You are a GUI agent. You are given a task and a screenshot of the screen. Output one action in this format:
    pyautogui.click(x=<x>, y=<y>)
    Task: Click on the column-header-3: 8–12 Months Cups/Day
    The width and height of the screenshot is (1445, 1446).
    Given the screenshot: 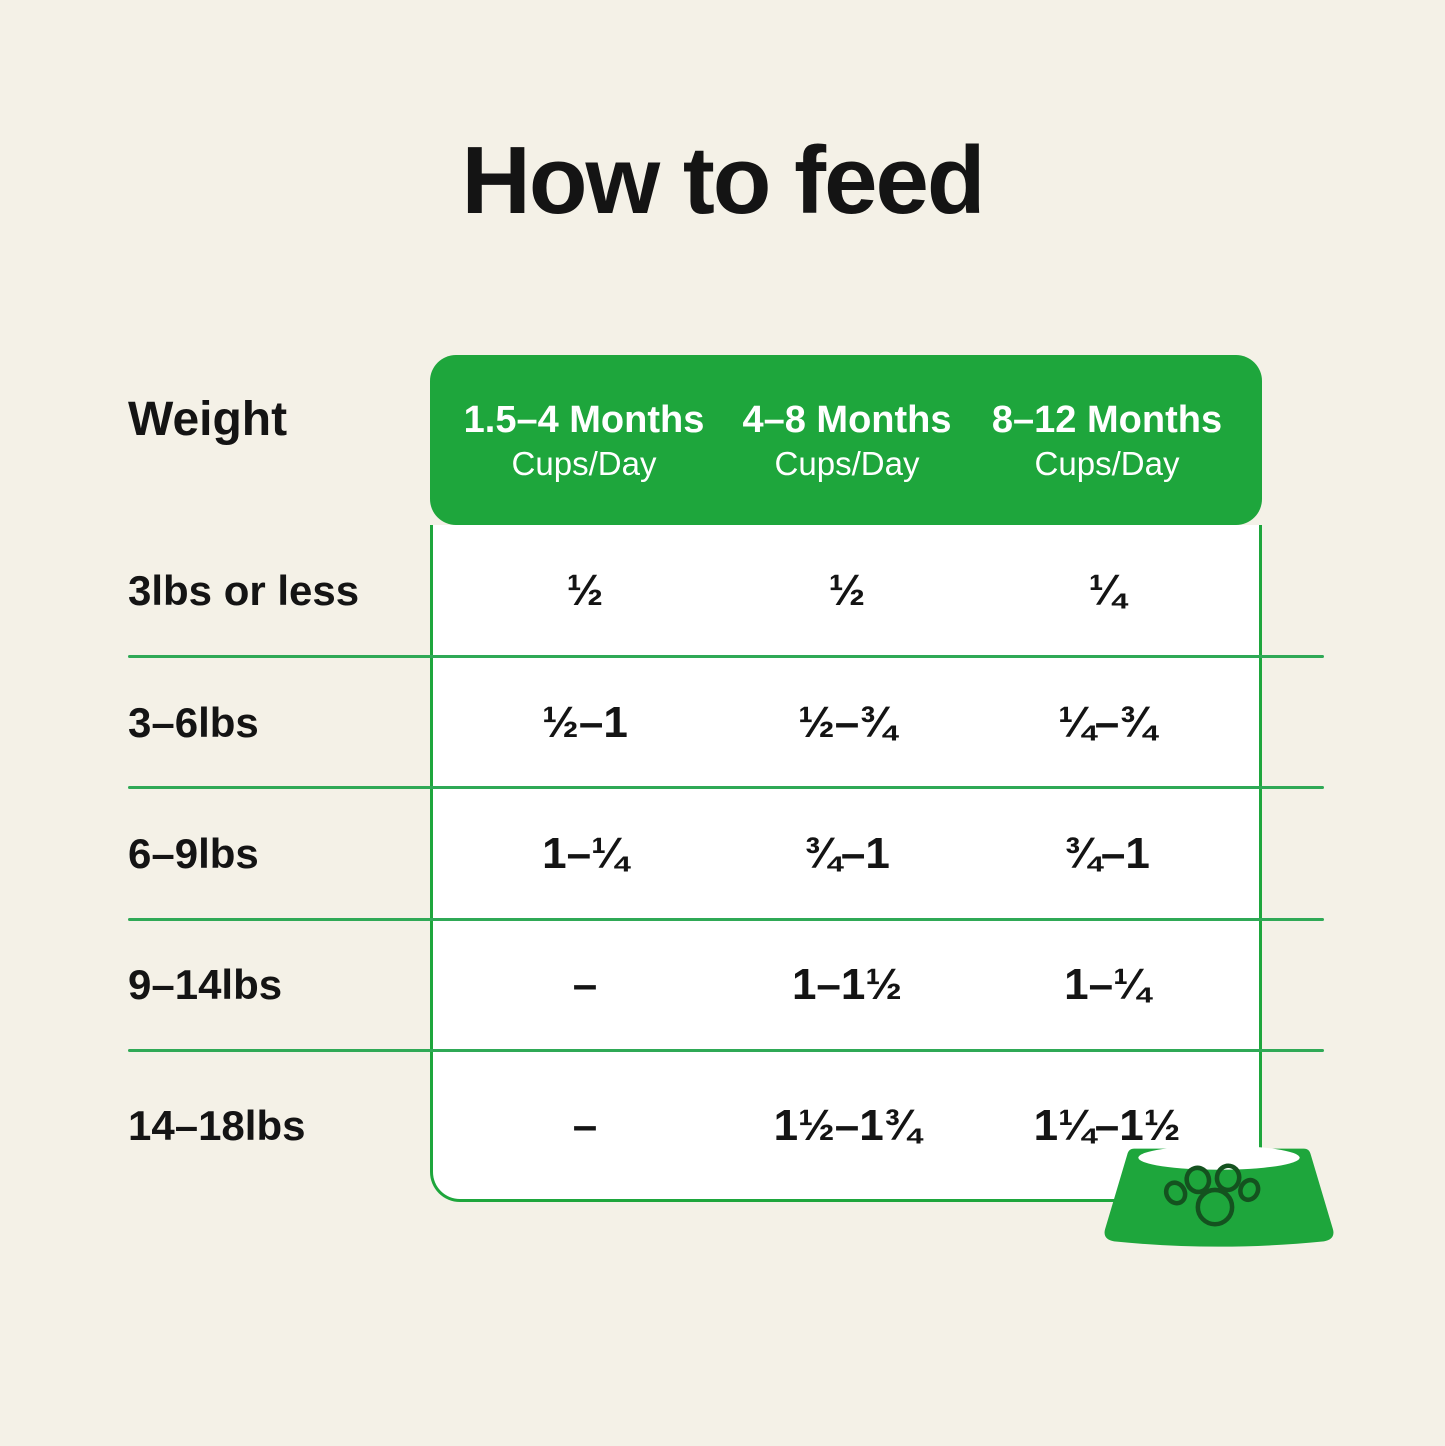 What is the action you would take?
    pyautogui.click(x=1107, y=440)
    